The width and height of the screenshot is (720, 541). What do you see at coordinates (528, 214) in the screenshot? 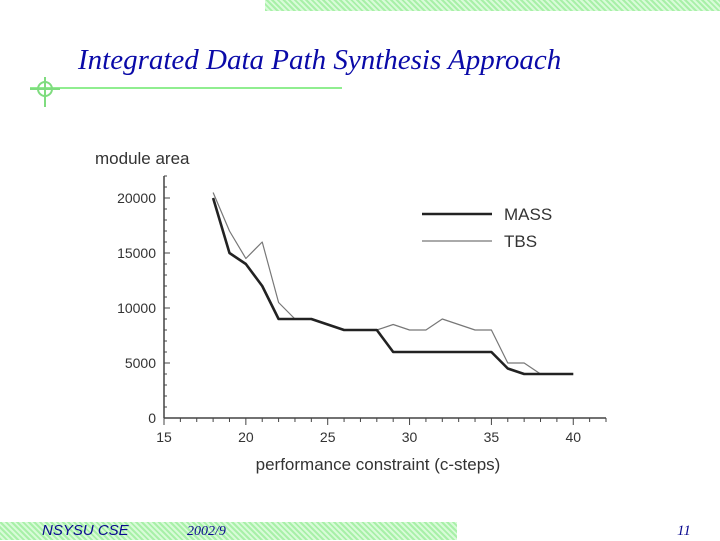
I see `legend-label-mass: MASS` at bounding box center [528, 214].